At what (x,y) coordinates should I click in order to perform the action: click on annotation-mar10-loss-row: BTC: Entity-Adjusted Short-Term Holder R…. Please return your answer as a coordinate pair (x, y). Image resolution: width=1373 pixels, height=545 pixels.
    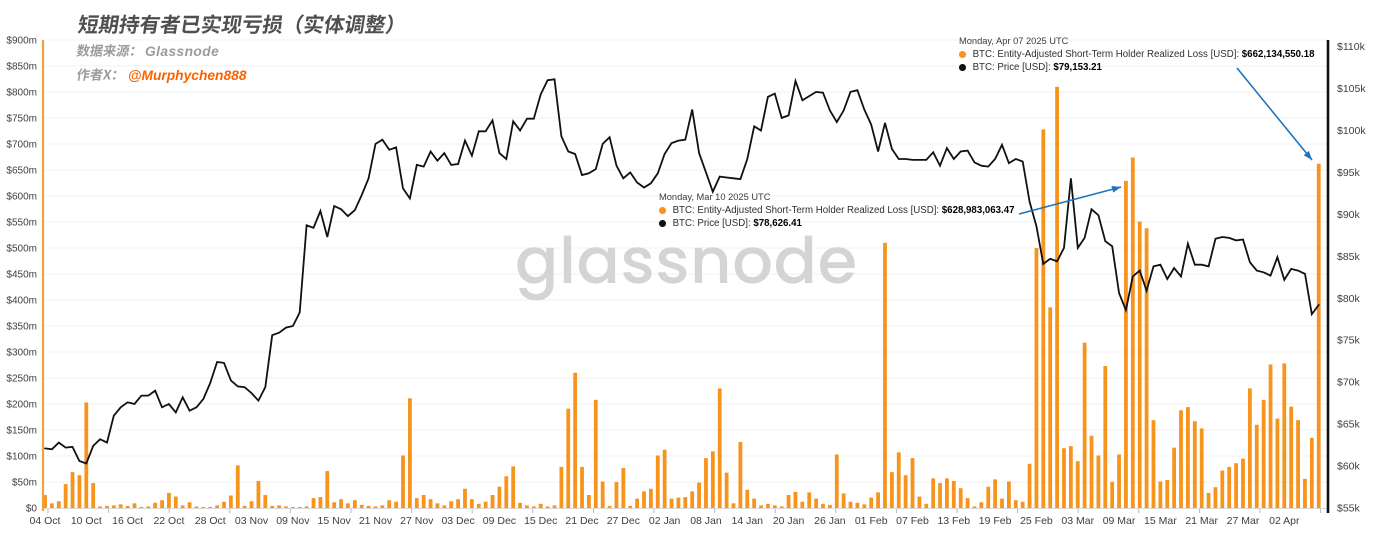
    Looking at the image, I should click on (837, 210).